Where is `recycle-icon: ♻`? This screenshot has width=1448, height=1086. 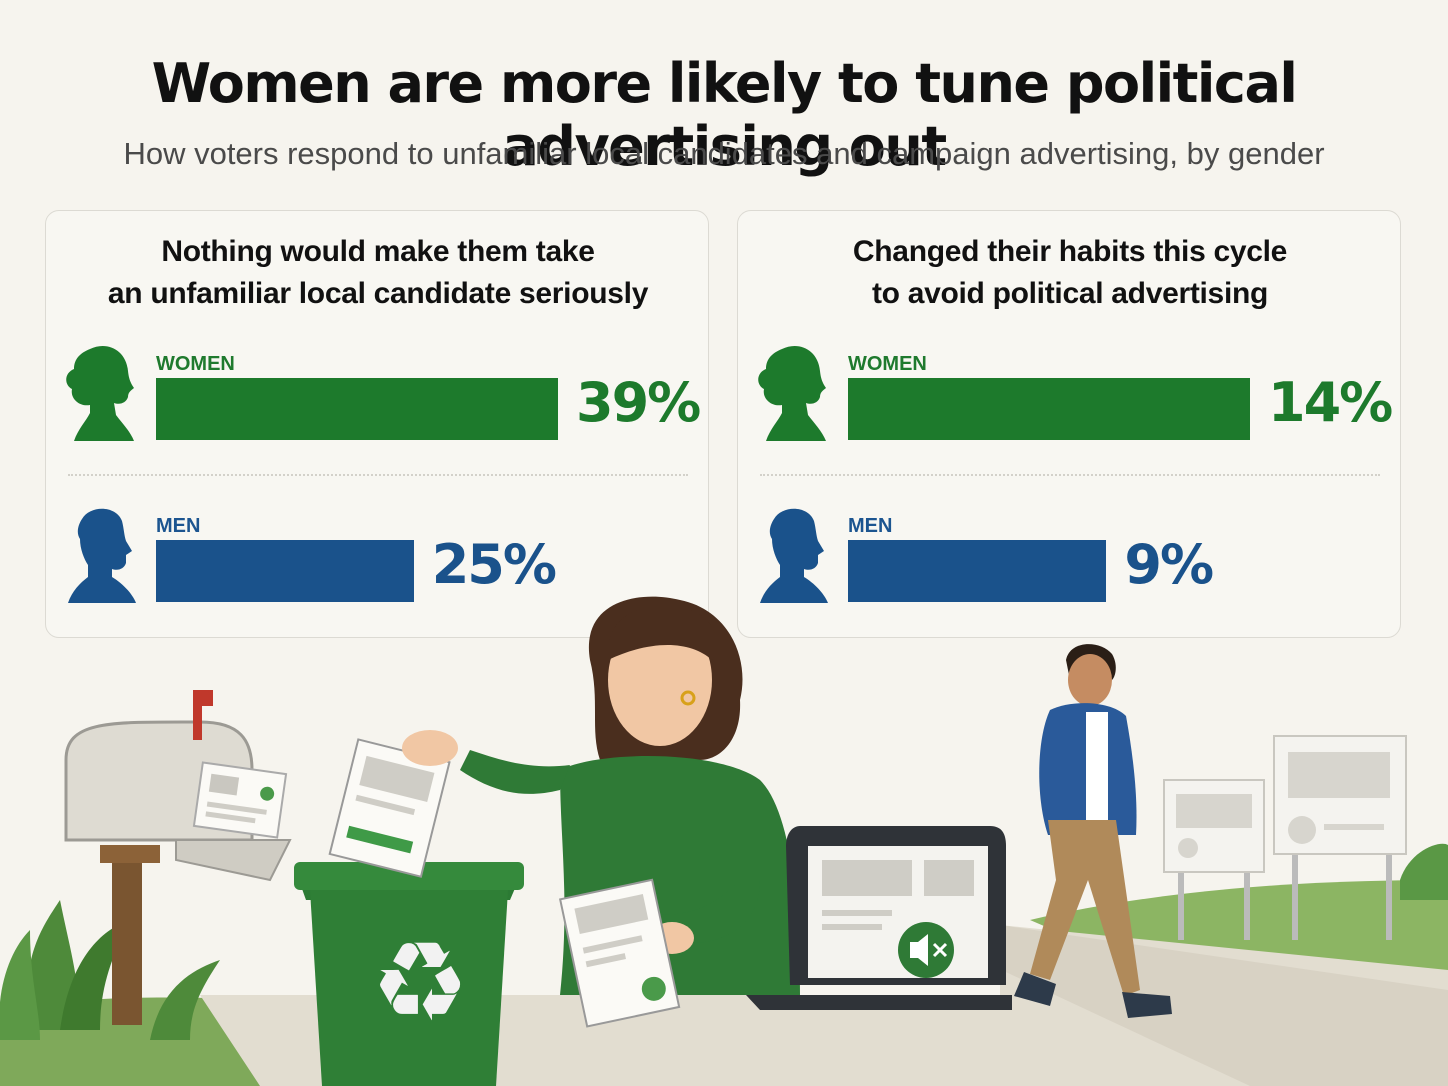 recycle-icon: ♻ is located at coordinates (420, 982).